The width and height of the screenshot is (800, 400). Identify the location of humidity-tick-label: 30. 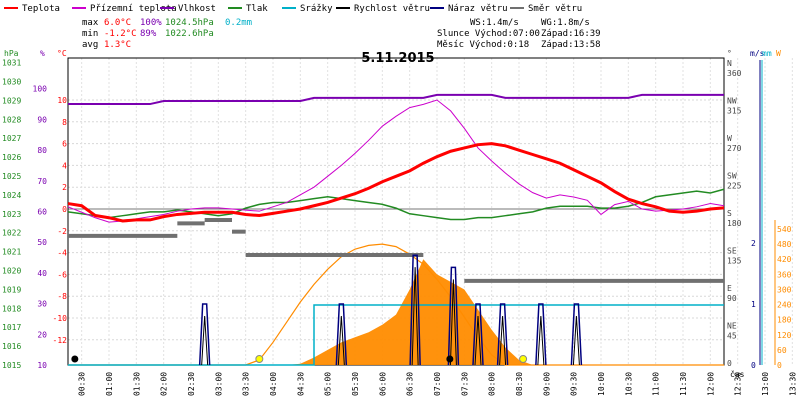
(42, 304).